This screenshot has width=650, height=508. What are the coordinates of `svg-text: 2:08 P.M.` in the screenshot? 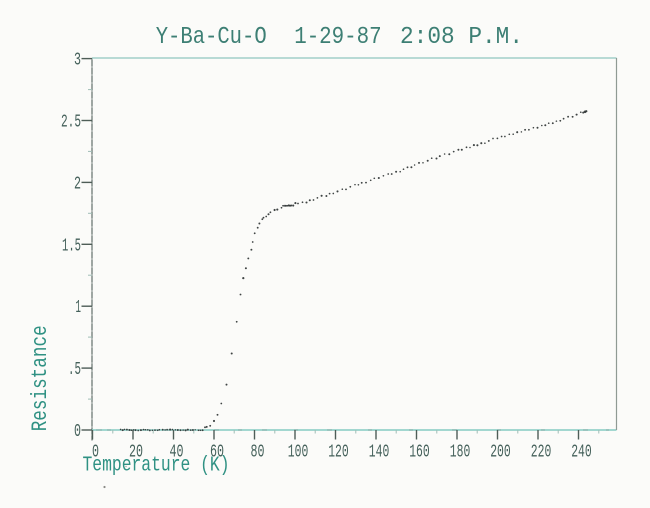 It's located at (461, 37).